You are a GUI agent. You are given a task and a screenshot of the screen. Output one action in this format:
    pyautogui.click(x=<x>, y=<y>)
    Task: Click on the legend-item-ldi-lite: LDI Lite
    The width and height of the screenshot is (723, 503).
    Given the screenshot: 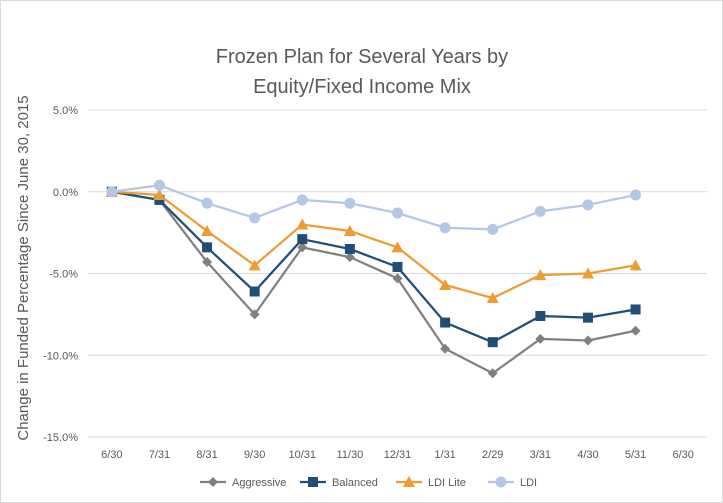 What is the action you would take?
    pyautogui.click(x=431, y=482)
    